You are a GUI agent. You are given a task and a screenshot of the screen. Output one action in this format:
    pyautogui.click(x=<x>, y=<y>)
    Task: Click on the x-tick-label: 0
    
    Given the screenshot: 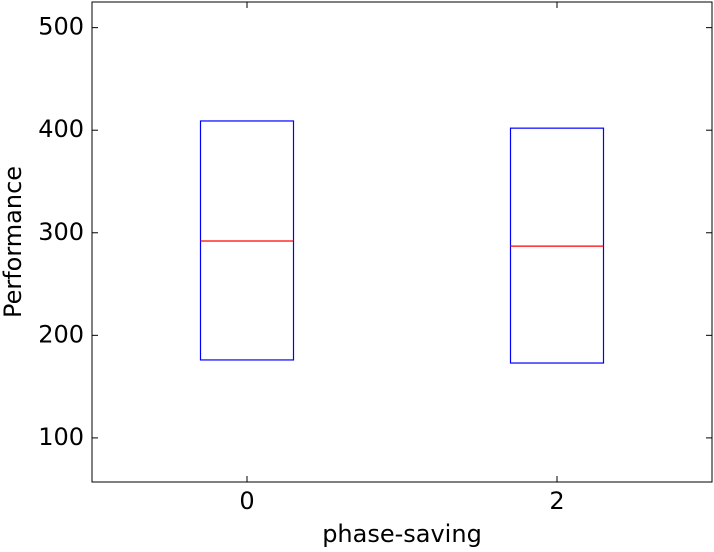 What is the action you would take?
    pyautogui.click(x=246, y=501)
    